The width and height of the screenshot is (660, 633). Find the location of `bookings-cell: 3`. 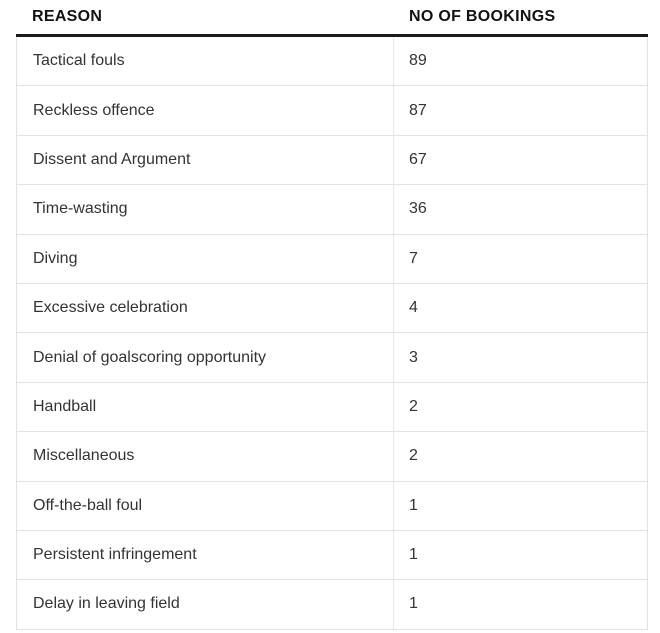

bookings-cell: 3 is located at coordinates (413, 357).